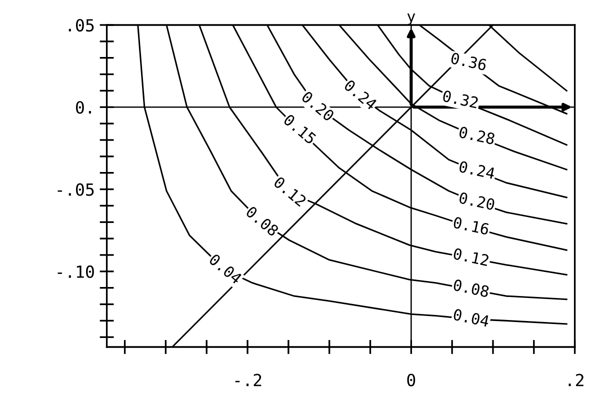  What do you see at coordinates (83, 107) in the screenshot?
I see `y-tick-label: 0.` at bounding box center [83, 107].